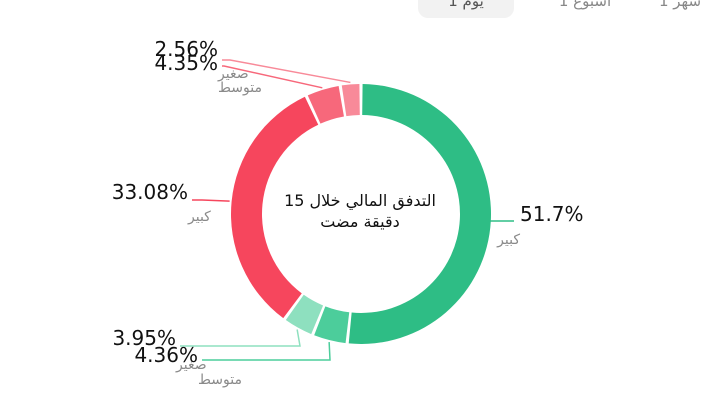 This screenshot has width=720, height=404. I want to click on leader-line-outflow-small, so click(286, 71).